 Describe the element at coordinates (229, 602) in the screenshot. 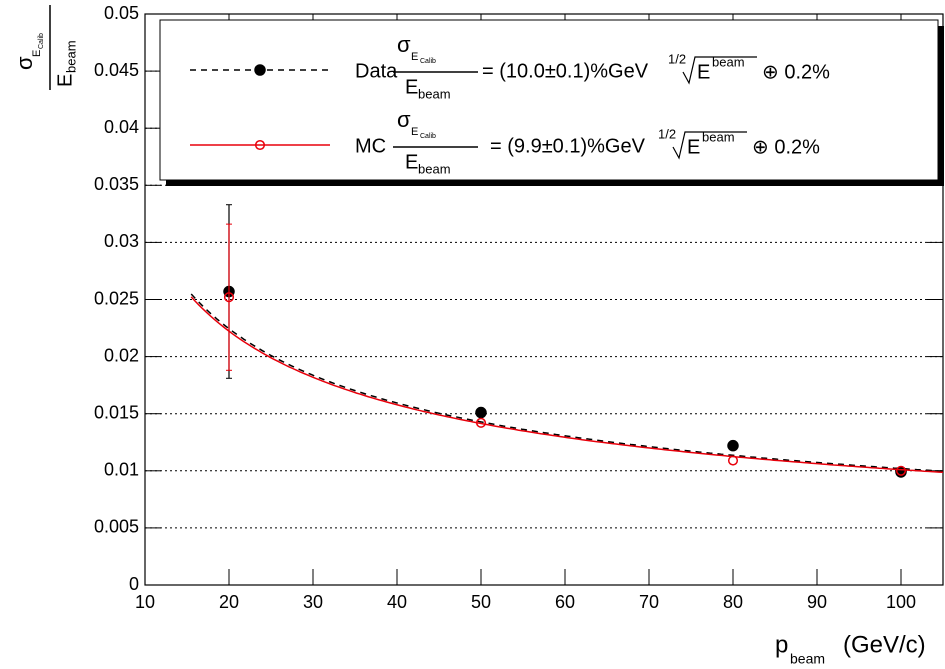

I see `x-tick-label: 20` at that location.